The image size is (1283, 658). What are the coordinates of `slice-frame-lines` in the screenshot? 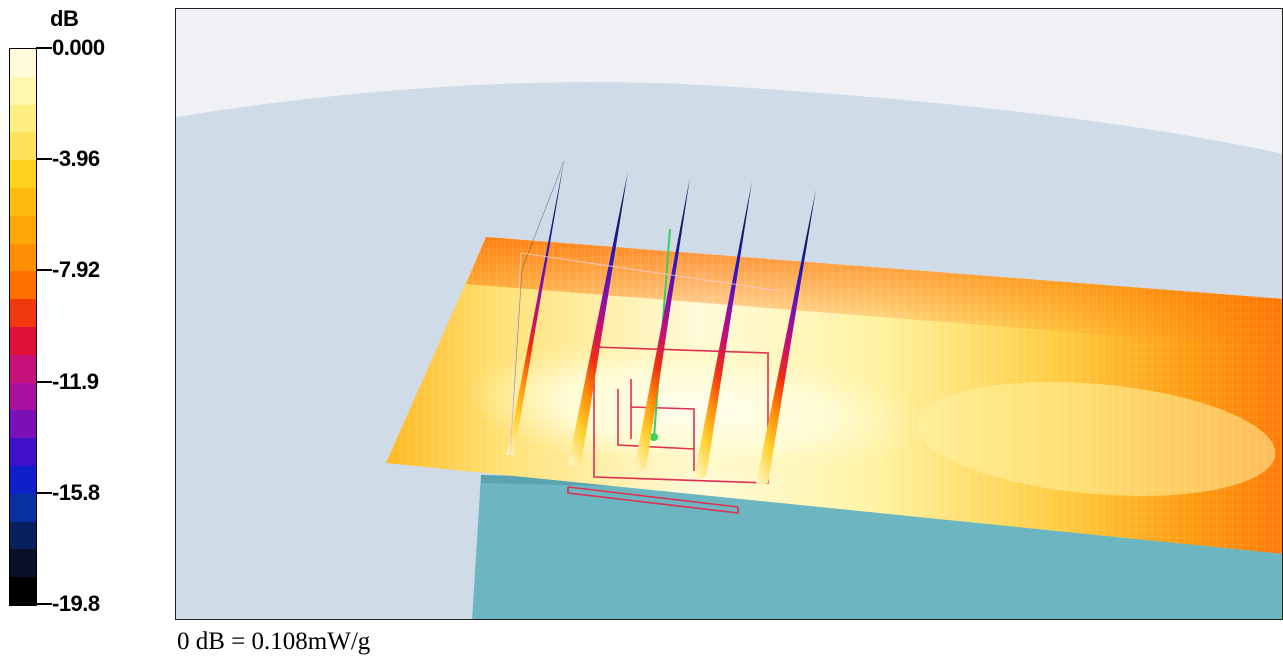 It's located at (645, 354).